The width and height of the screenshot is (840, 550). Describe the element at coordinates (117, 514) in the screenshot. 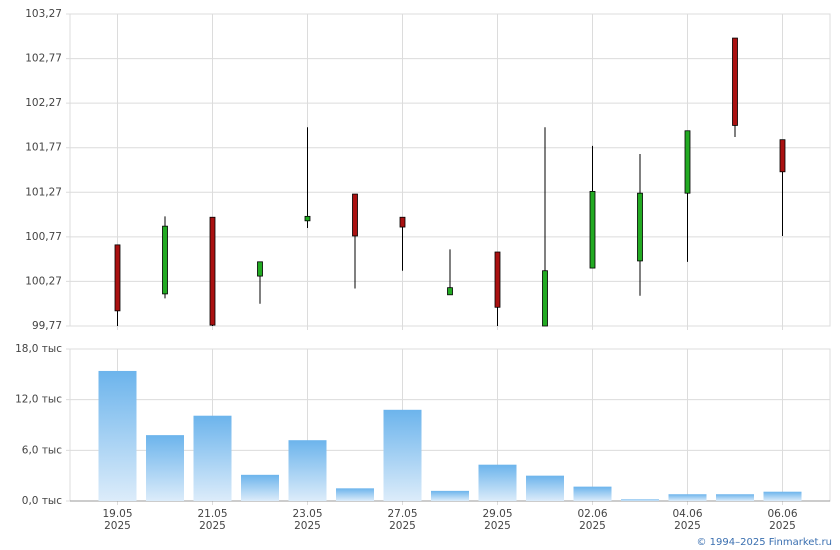

I see `x-tick-label: 19.05` at that location.